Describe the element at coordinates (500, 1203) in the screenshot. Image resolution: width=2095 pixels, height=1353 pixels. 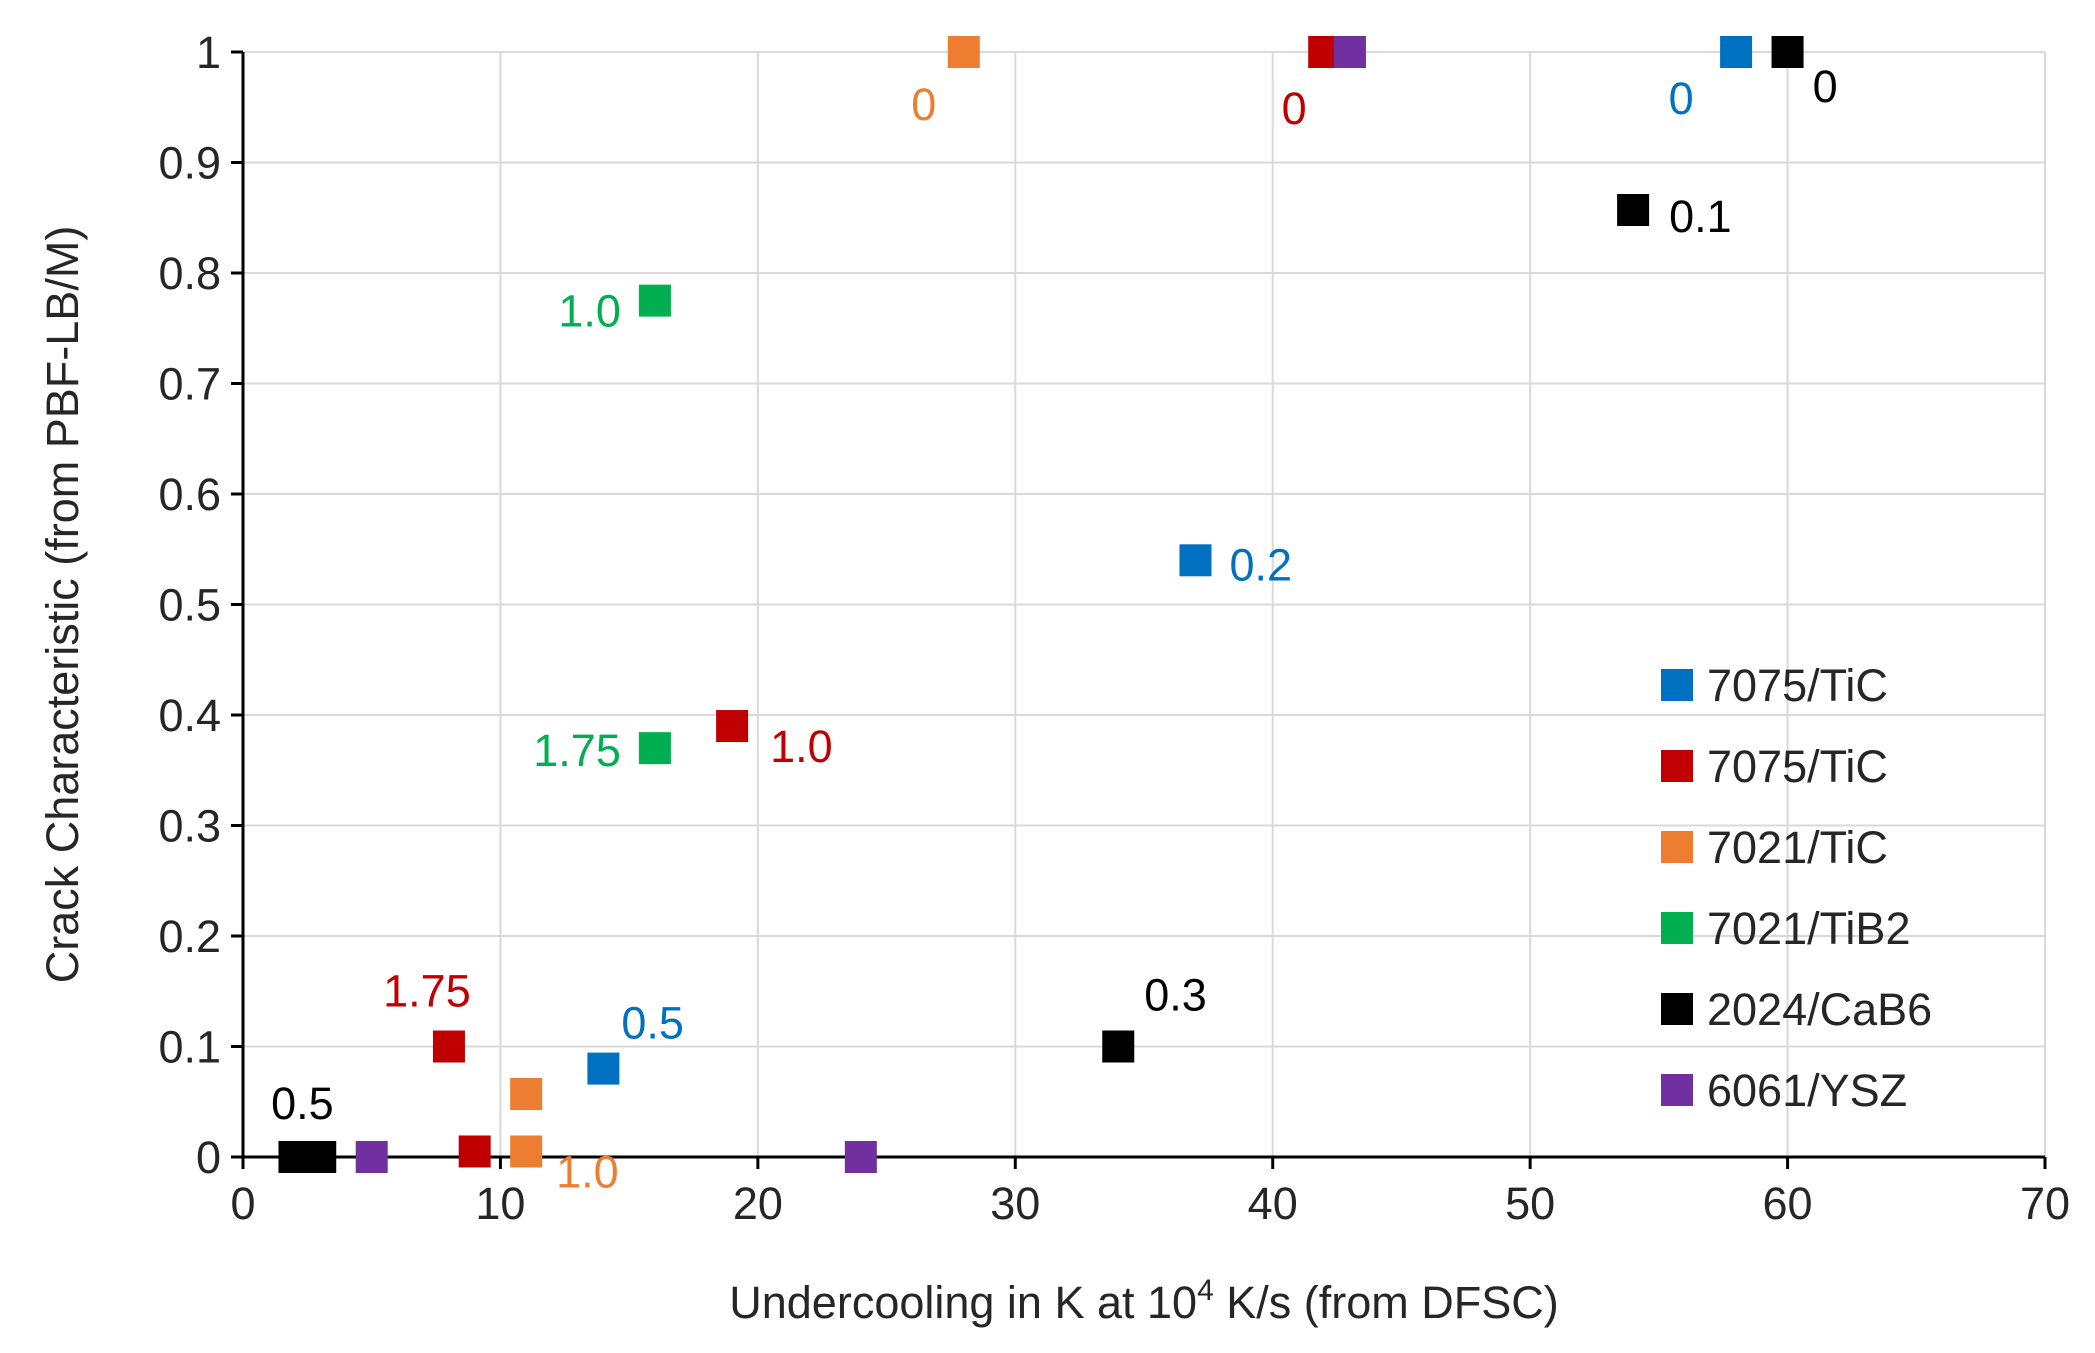
I see `x-tick-label: 10` at that location.